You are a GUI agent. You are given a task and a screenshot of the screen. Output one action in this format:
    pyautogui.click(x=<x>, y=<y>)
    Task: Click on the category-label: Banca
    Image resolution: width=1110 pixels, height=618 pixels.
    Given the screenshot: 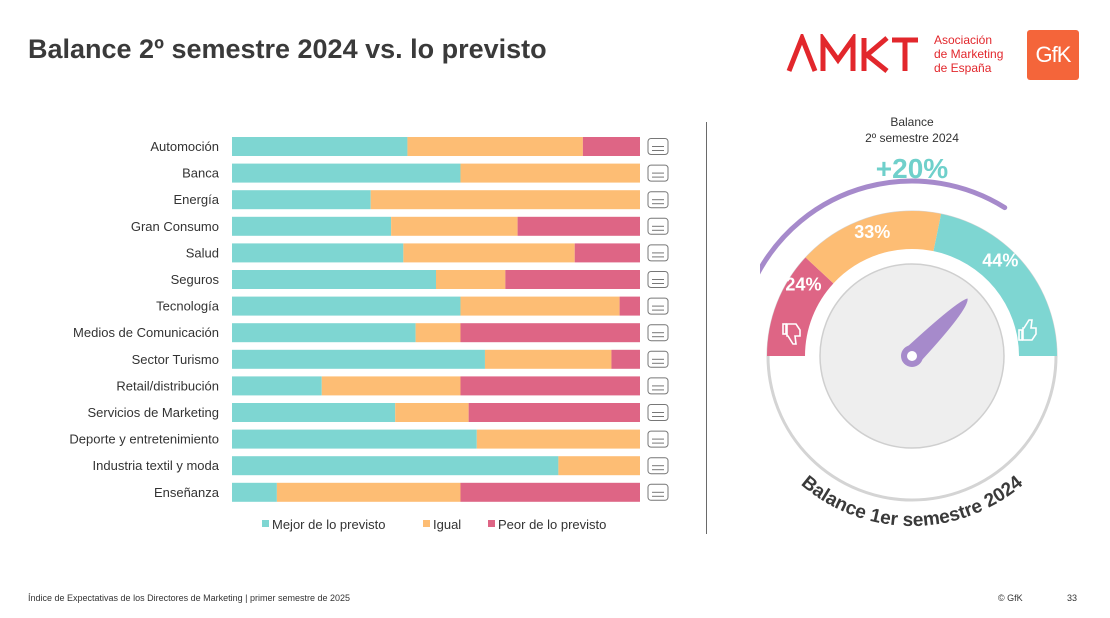 What is the action you would take?
    pyautogui.click(x=201, y=173)
    